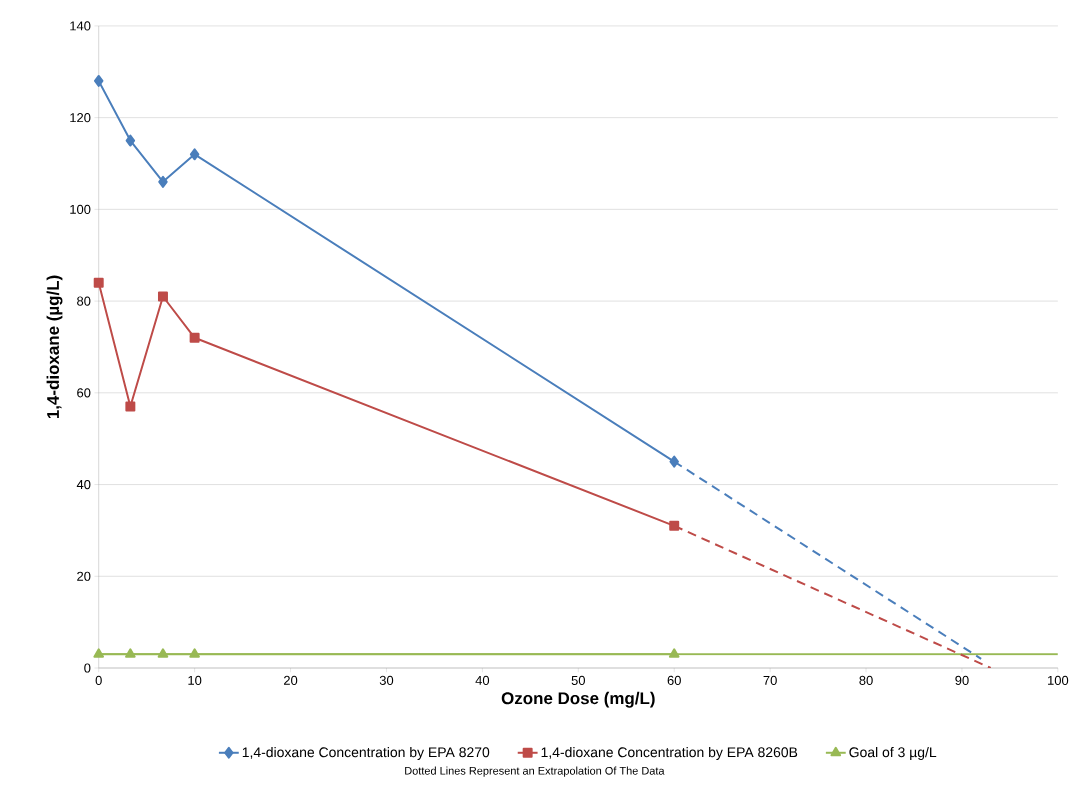 Image resolution: width=1072 pixels, height=789 pixels. I want to click on x-tick-label: 10, so click(195, 680).